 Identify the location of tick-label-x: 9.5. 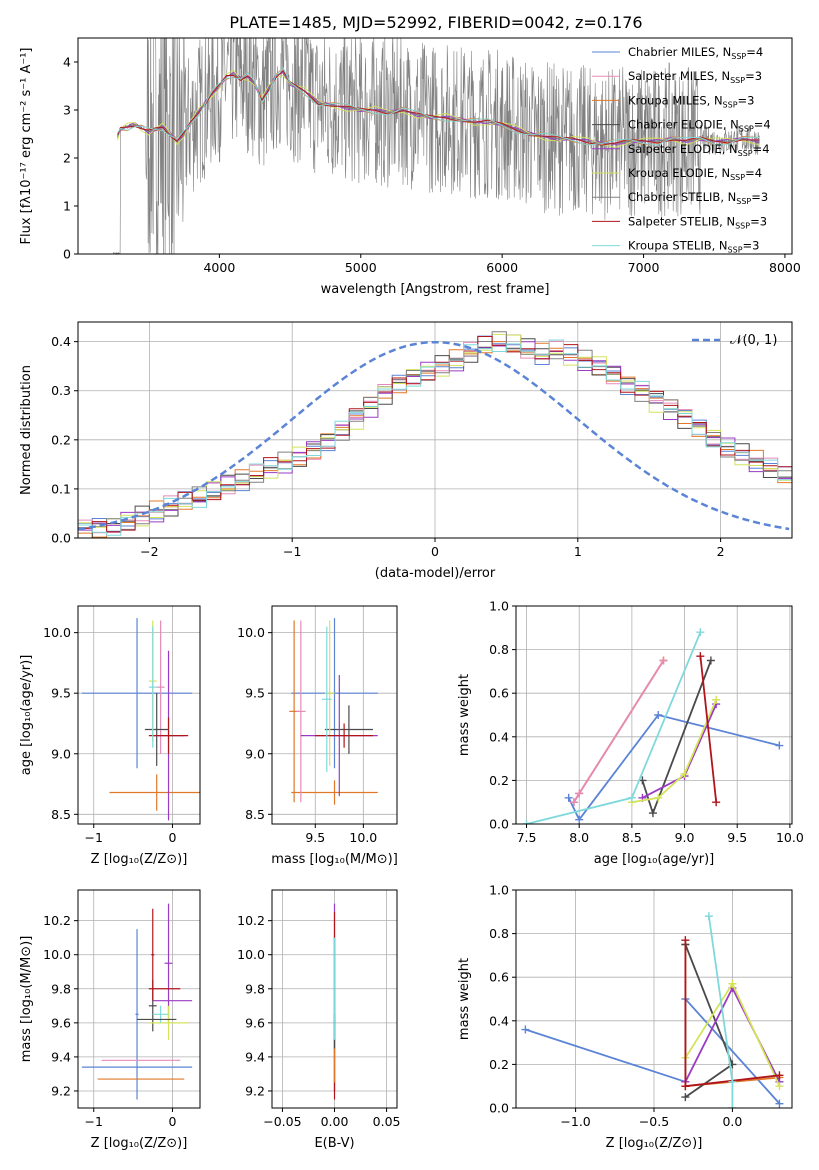
(315, 837).